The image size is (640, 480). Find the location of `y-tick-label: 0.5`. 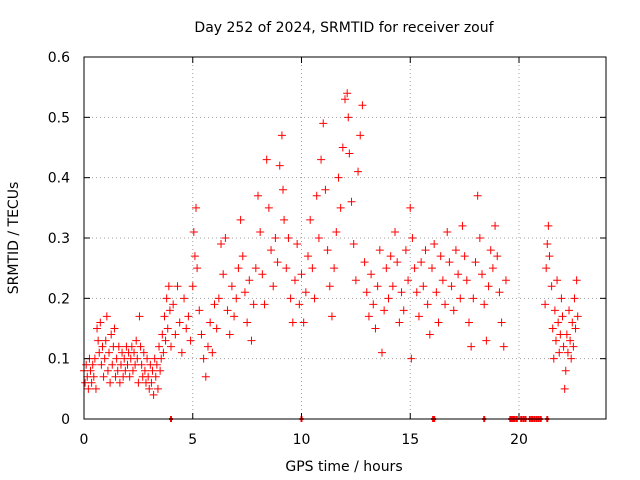

y-tick-label: 0.5 is located at coordinates (59, 118).